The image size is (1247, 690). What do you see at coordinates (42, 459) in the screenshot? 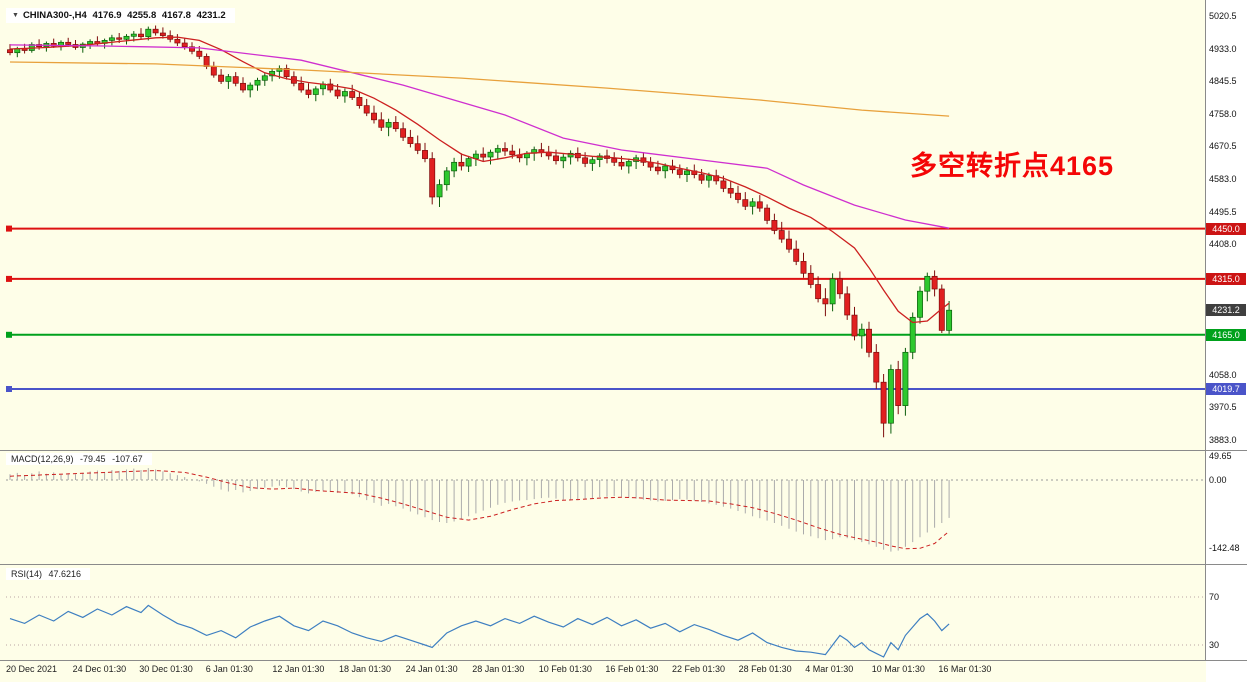
I see `macd-name: MACD(12,26,9)` at bounding box center [42, 459].